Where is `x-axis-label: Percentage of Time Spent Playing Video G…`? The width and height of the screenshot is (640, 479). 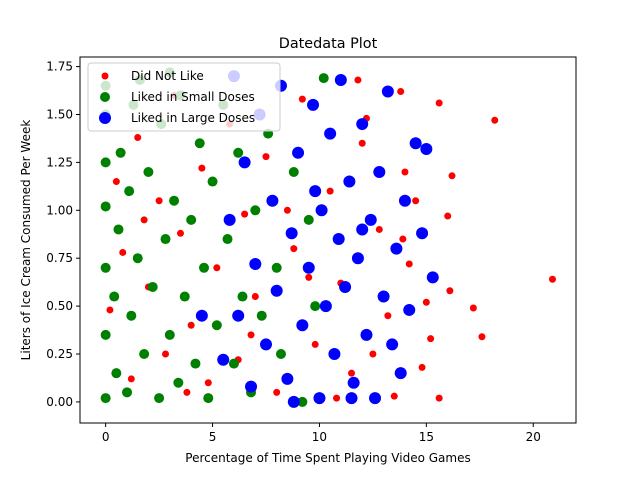
x-axis-label: Percentage of Time Spent Playing Video G… is located at coordinates (327, 458).